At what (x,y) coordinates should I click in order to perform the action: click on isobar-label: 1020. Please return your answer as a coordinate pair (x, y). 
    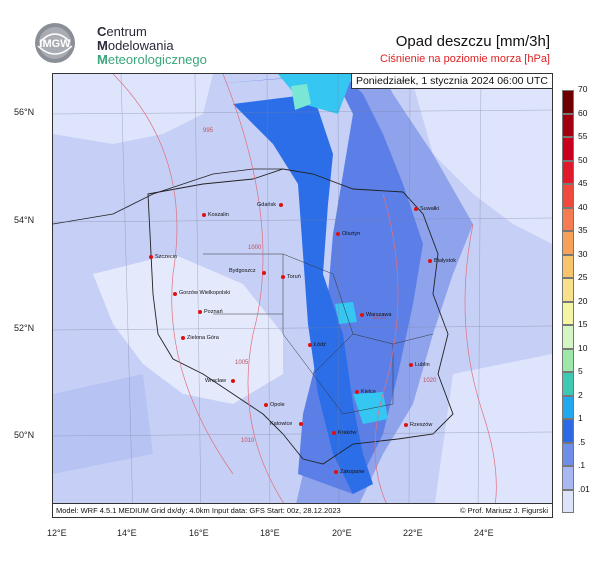
    Looking at the image, I should click on (430, 381).